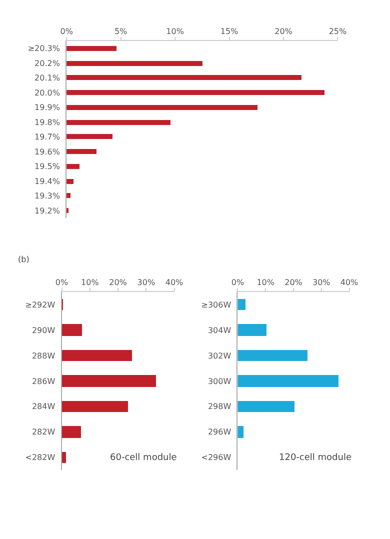  Describe the element at coordinates (47, 137) in the screenshot. I see `y-tick-label: 19.7%` at that location.